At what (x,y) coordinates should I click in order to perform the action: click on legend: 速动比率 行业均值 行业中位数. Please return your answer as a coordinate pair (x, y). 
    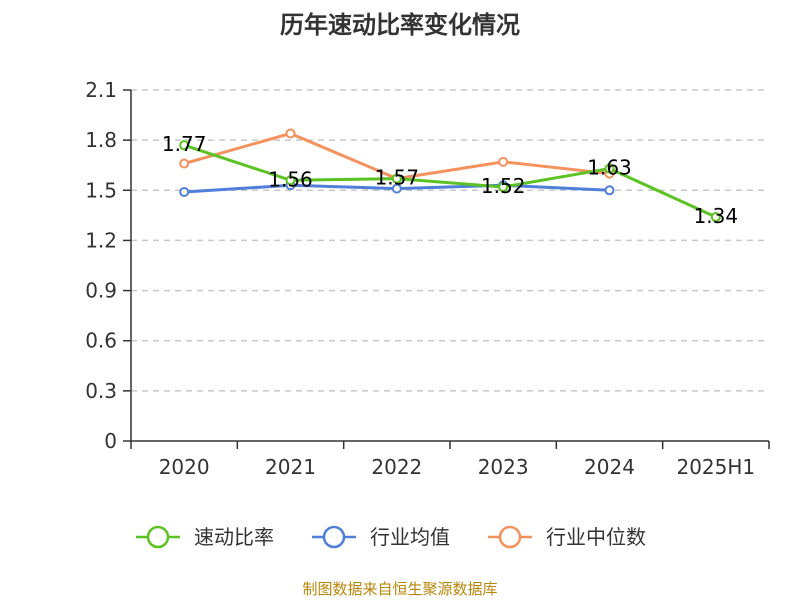
    Looking at the image, I should click on (391, 537).